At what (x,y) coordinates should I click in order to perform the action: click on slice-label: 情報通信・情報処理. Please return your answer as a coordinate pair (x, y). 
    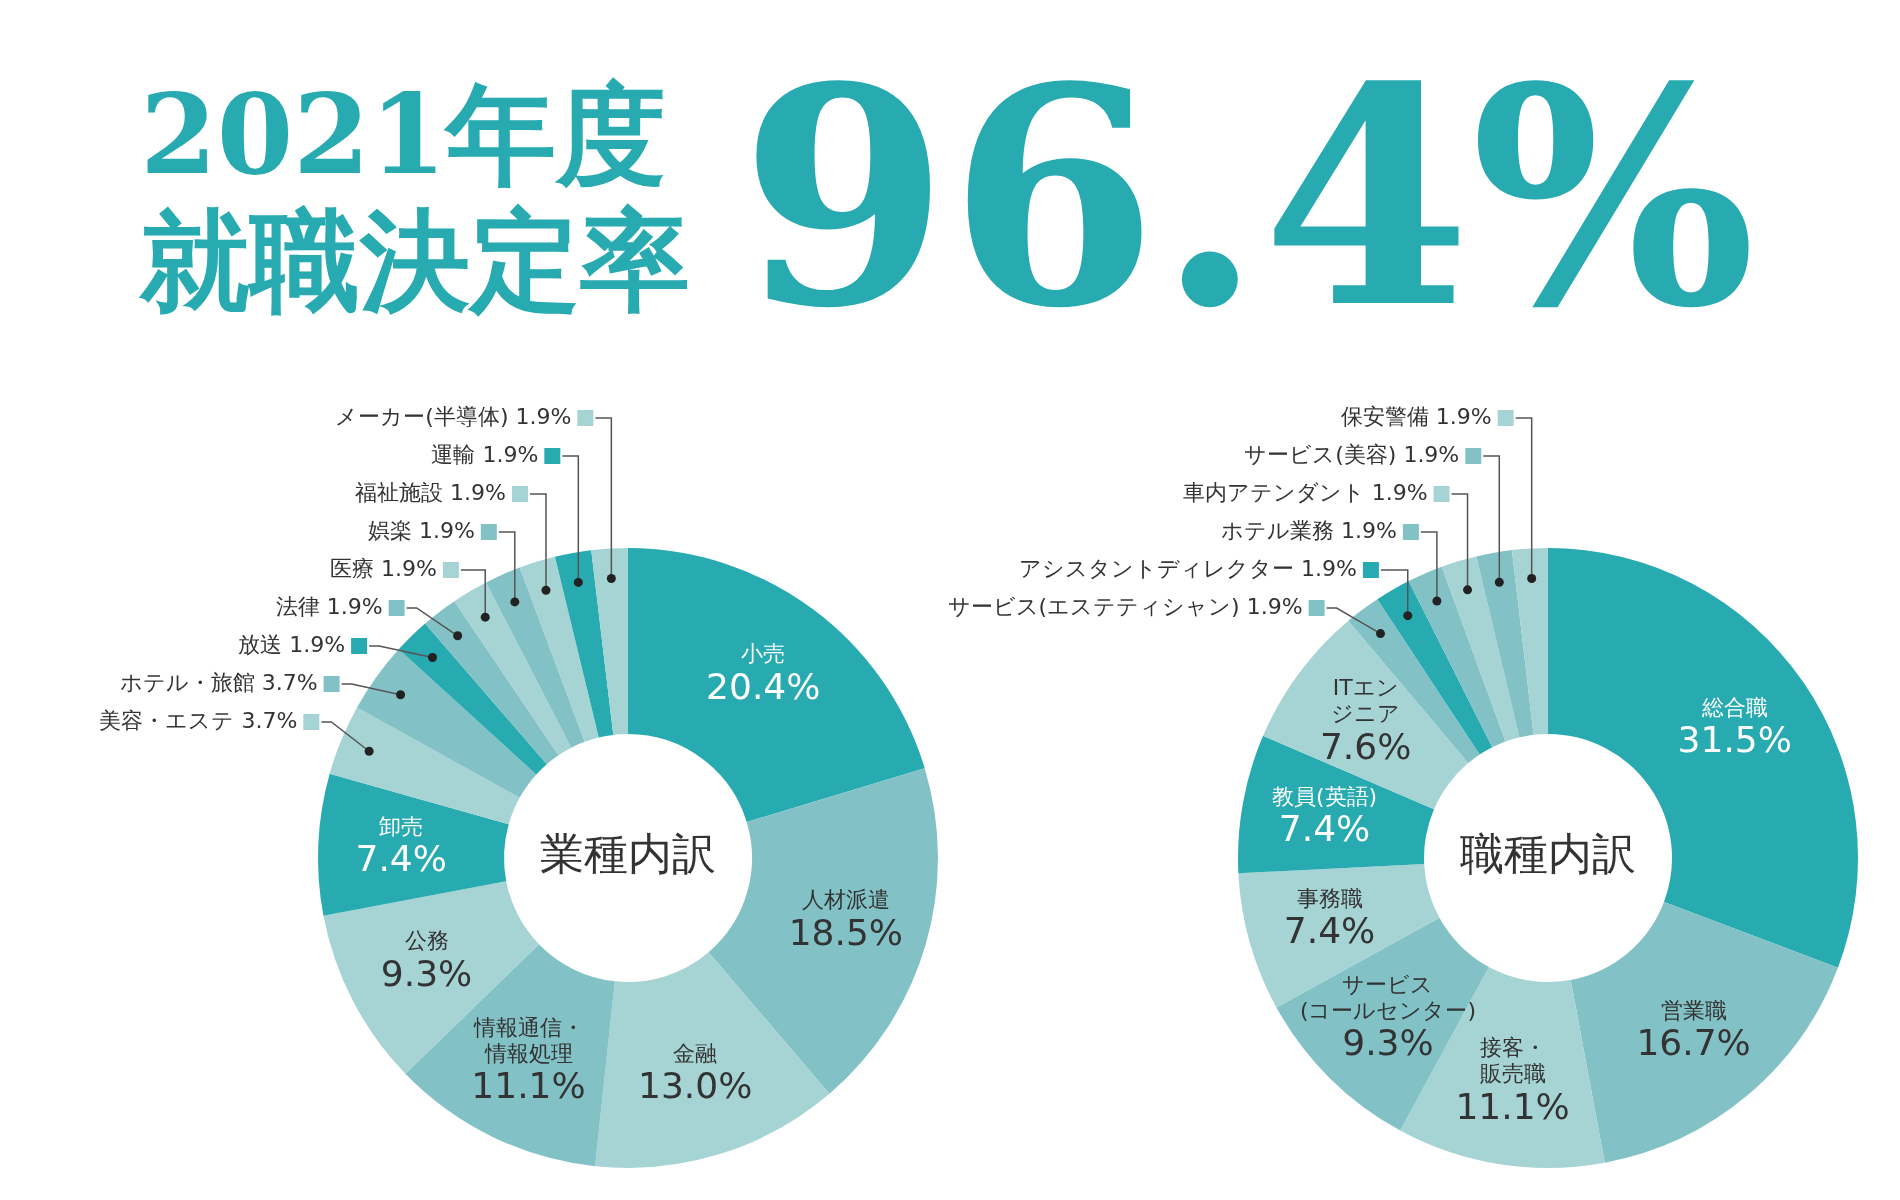
    Looking at the image, I should click on (528, 1040).